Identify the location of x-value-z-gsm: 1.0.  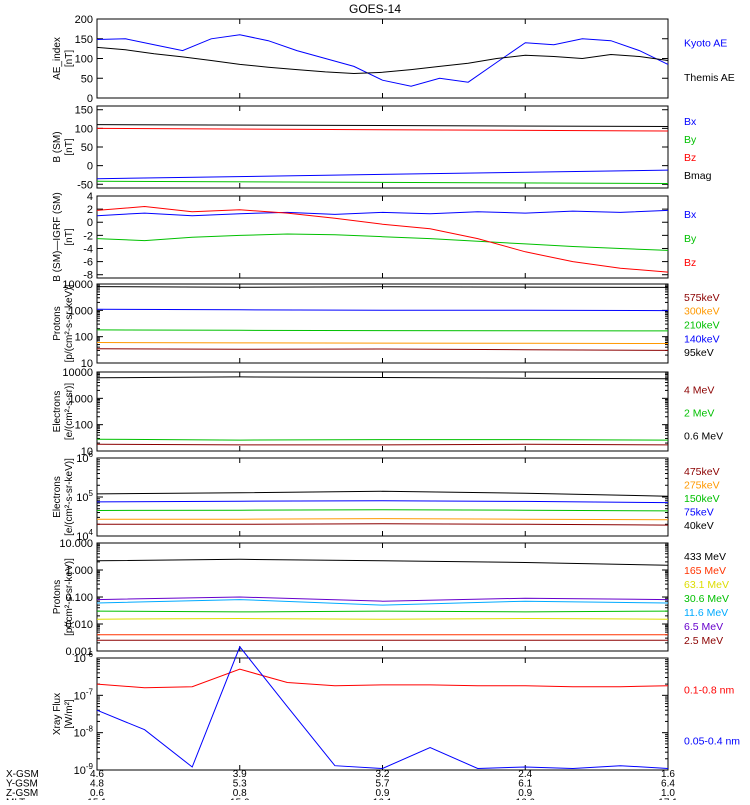
(668, 793).